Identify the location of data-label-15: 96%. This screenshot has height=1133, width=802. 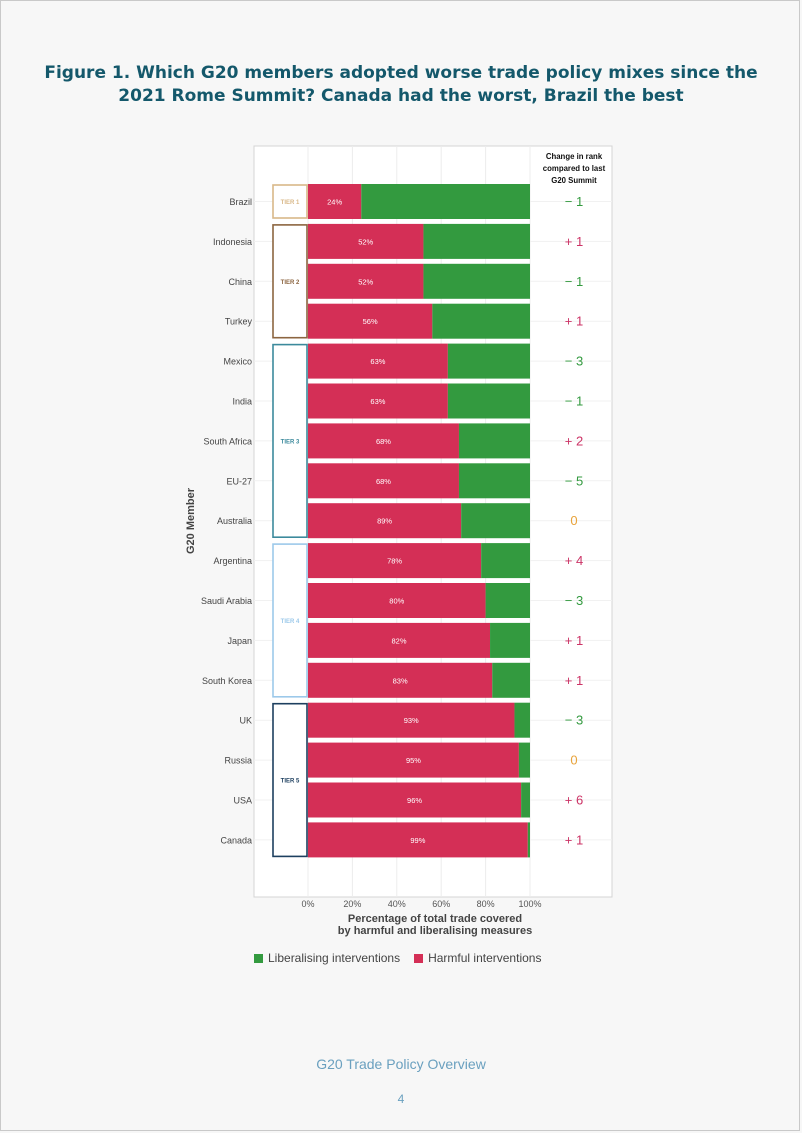
(414, 800).